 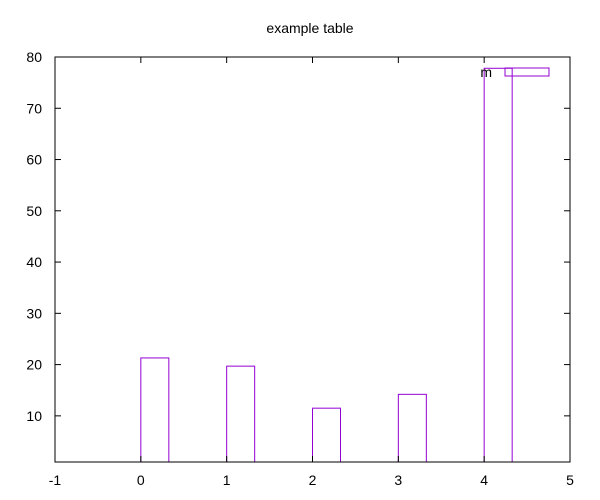 I want to click on x-tick-label-0: -1, so click(x=55, y=480).